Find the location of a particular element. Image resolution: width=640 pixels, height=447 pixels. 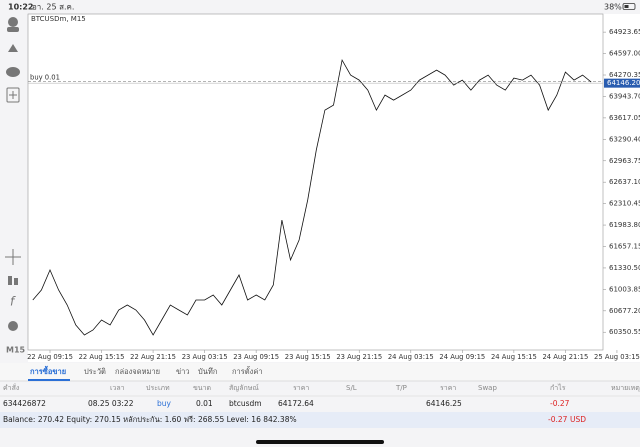

candles-icon is located at coordinates (10, 280).